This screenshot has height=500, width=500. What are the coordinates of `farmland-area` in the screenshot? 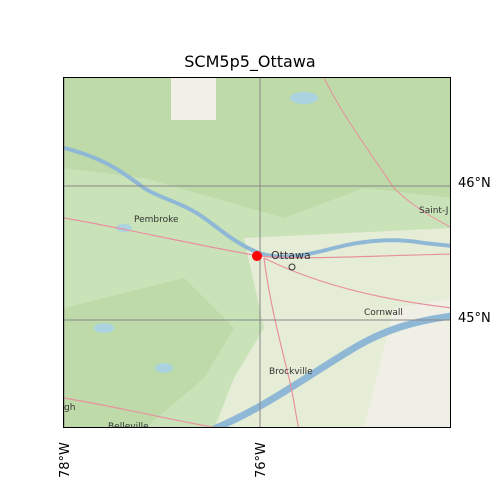 It's located at (407, 362).